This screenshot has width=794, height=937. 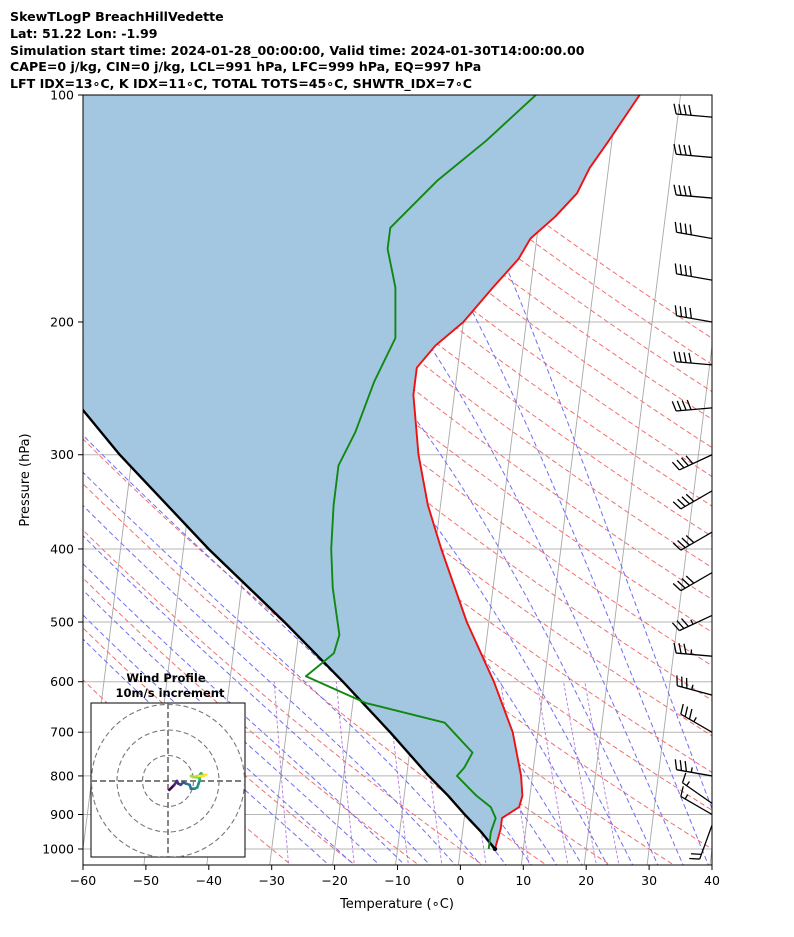 What do you see at coordinates (586, 880) in the screenshot?
I see `x-tick-label: 20` at bounding box center [586, 880].